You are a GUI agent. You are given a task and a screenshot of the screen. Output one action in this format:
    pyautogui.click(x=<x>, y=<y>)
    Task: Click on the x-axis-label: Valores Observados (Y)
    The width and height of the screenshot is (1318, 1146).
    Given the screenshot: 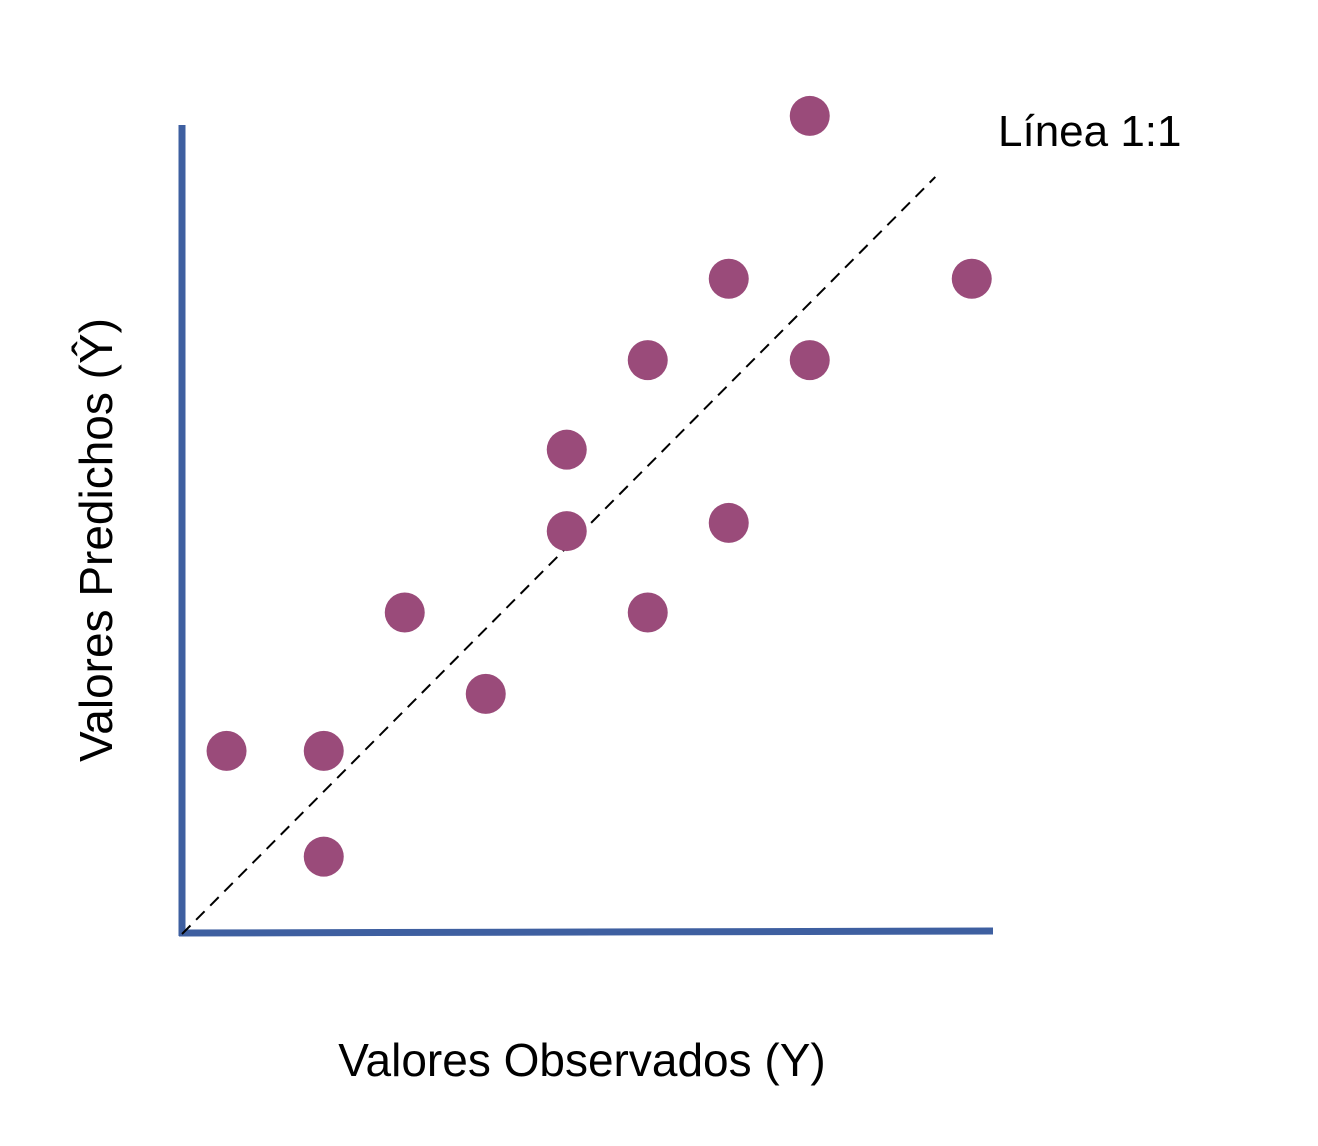 What is the action you would take?
    pyautogui.click(x=581, y=1060)
    